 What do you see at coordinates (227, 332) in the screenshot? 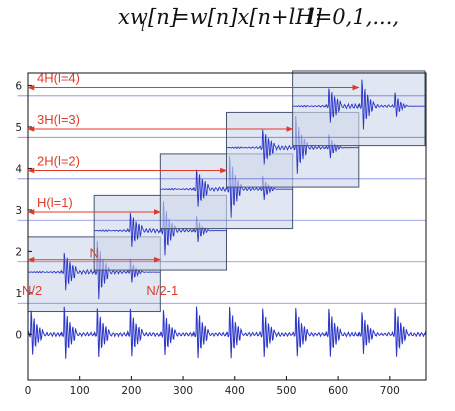
I see `signal-waveform` at bounding box center [227, 332].